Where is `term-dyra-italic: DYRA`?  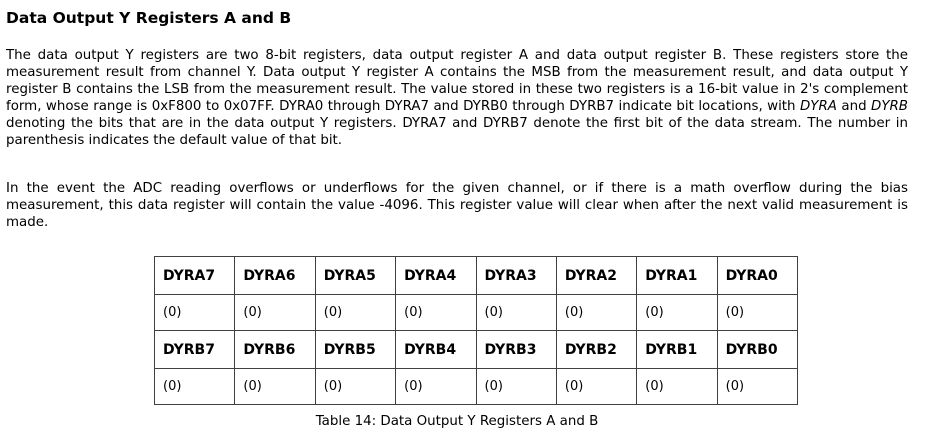 term-dyra-italic: DYRA is located at coordinates (818, 106).